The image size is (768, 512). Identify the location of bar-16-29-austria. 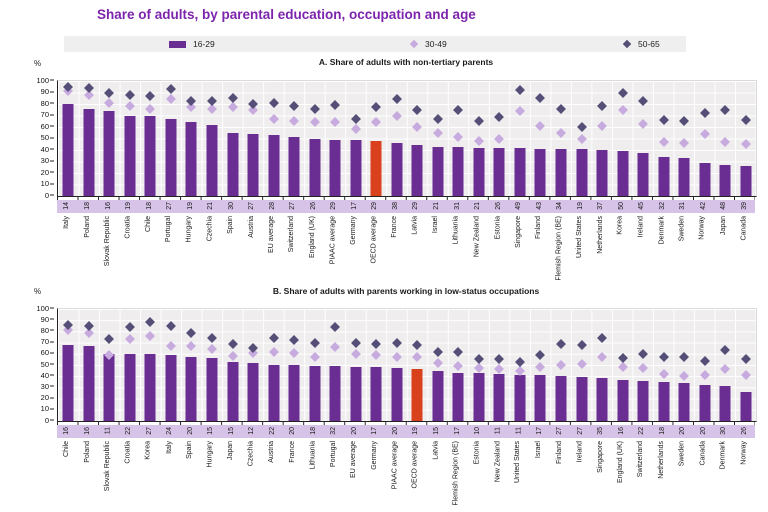
(274, 393).